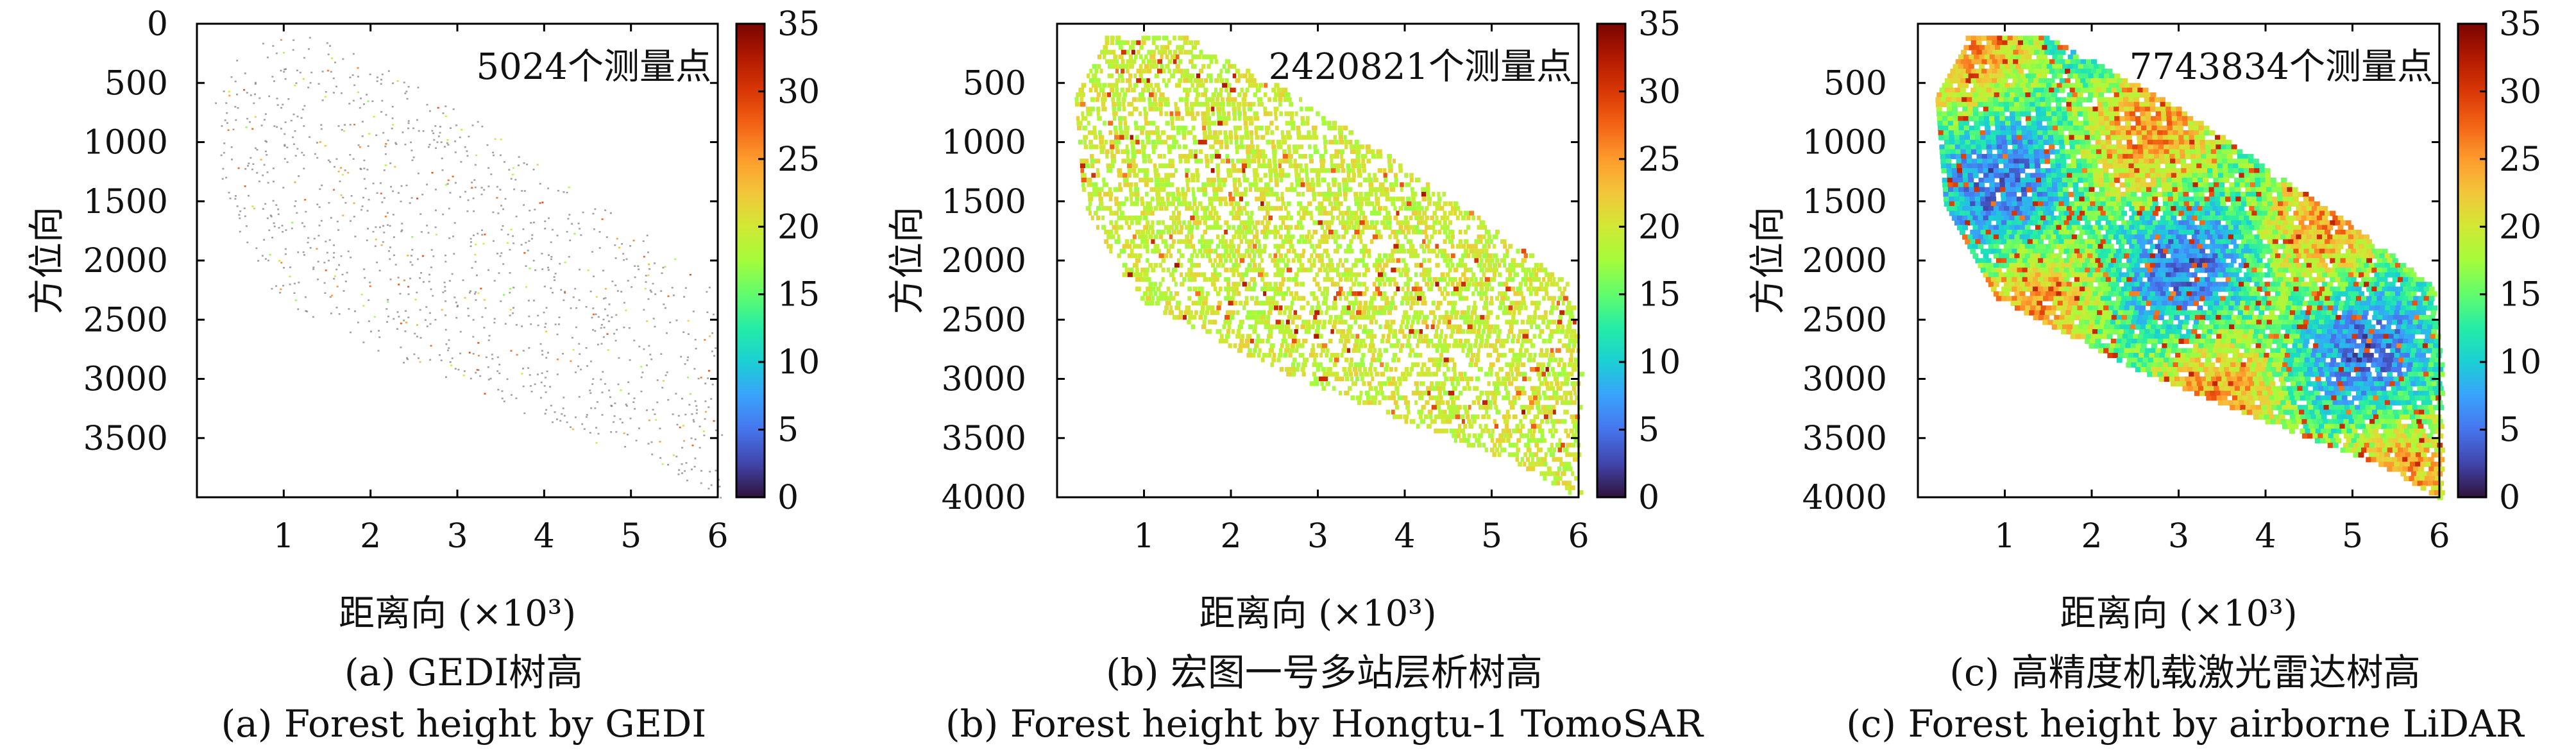 Image resolution: width=2576 pixels, height=752 pixels. What do you see at coordinates (463, 672) in the screenshot?
I see `caption-cn: (a) GEDI树高` at bounding box center [463, 672].